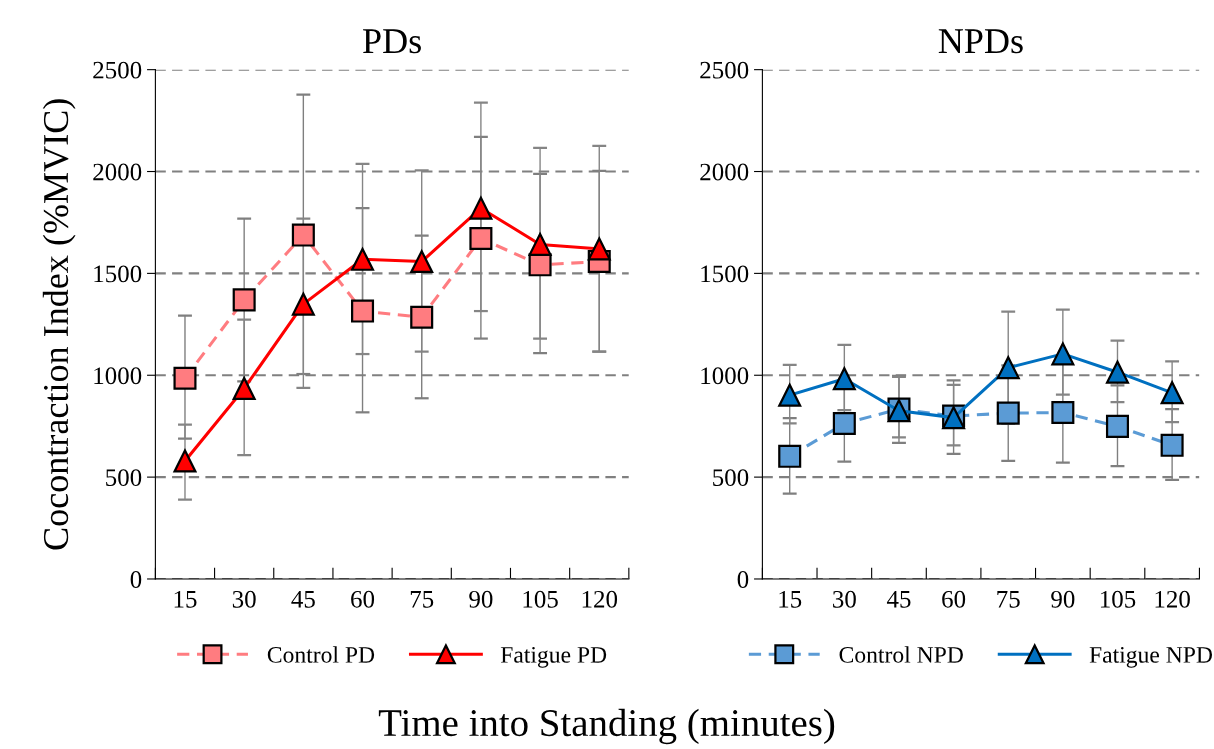  I want to click on legend-label: Control NPD, so click(901, 654).